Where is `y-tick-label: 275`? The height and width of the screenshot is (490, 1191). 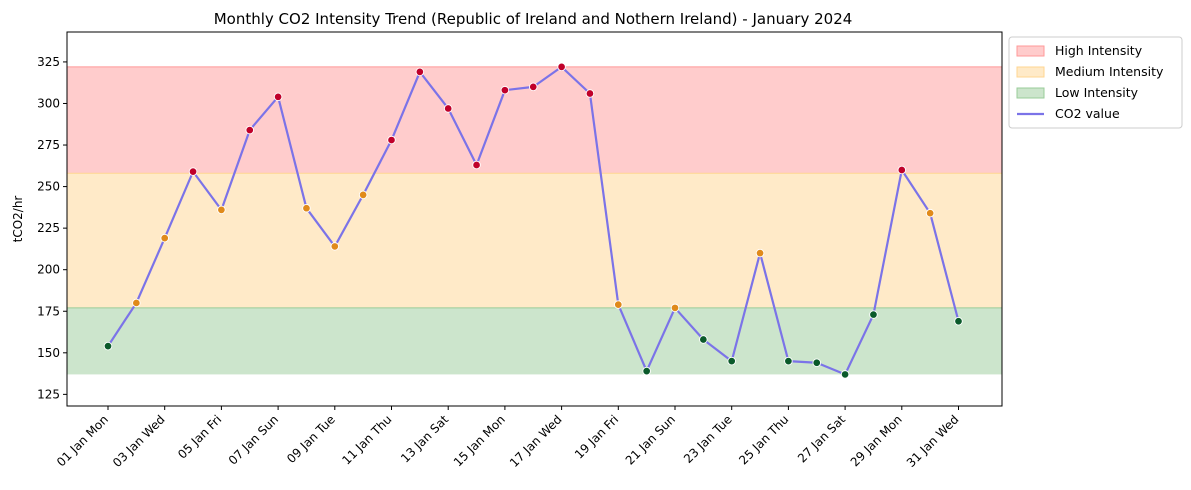 y-tick-label: 275 is located at coordinates (48, 145).